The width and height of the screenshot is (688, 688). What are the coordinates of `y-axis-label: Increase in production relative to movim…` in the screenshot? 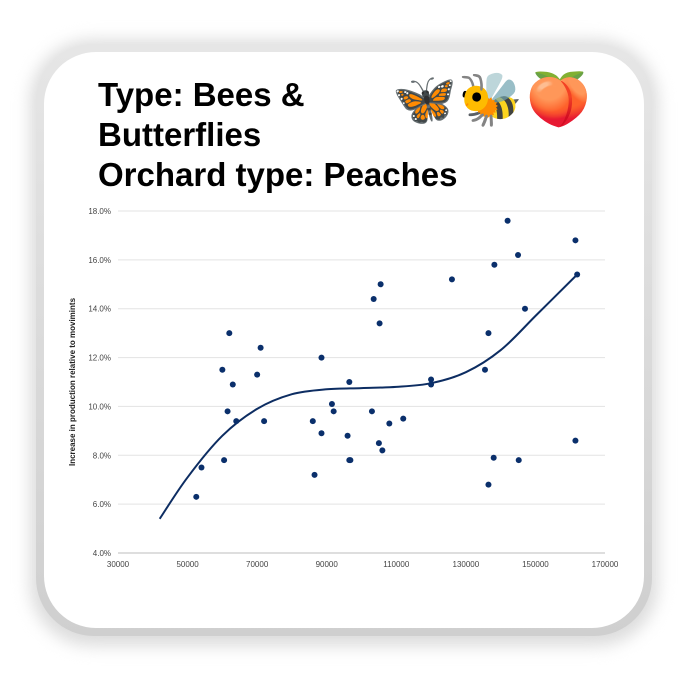 It's located at (72, 381).